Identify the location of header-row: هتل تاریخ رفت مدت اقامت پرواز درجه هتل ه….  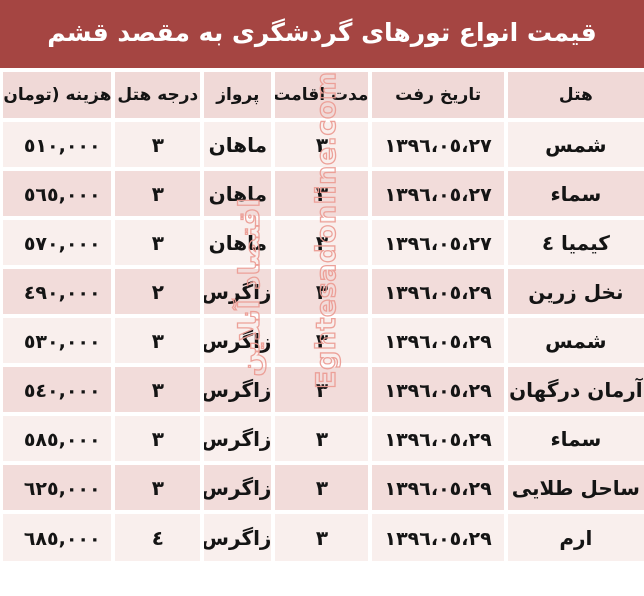
(322, 96).